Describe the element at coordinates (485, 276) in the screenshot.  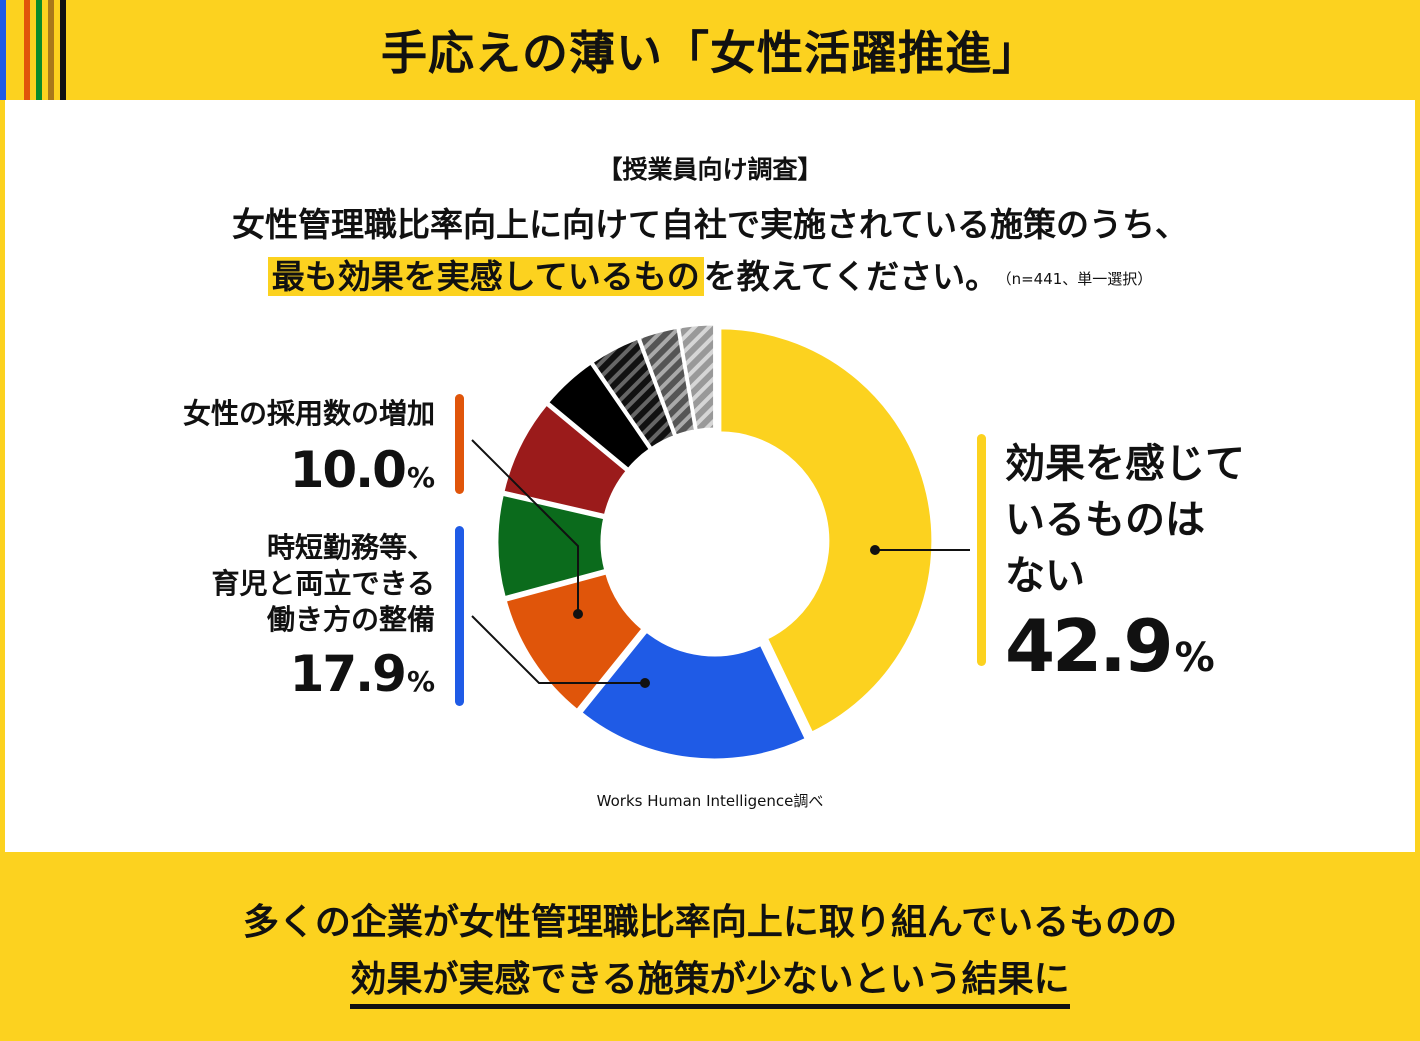
I see `question-highlight: 最も効果を実感しているもの` at that location.